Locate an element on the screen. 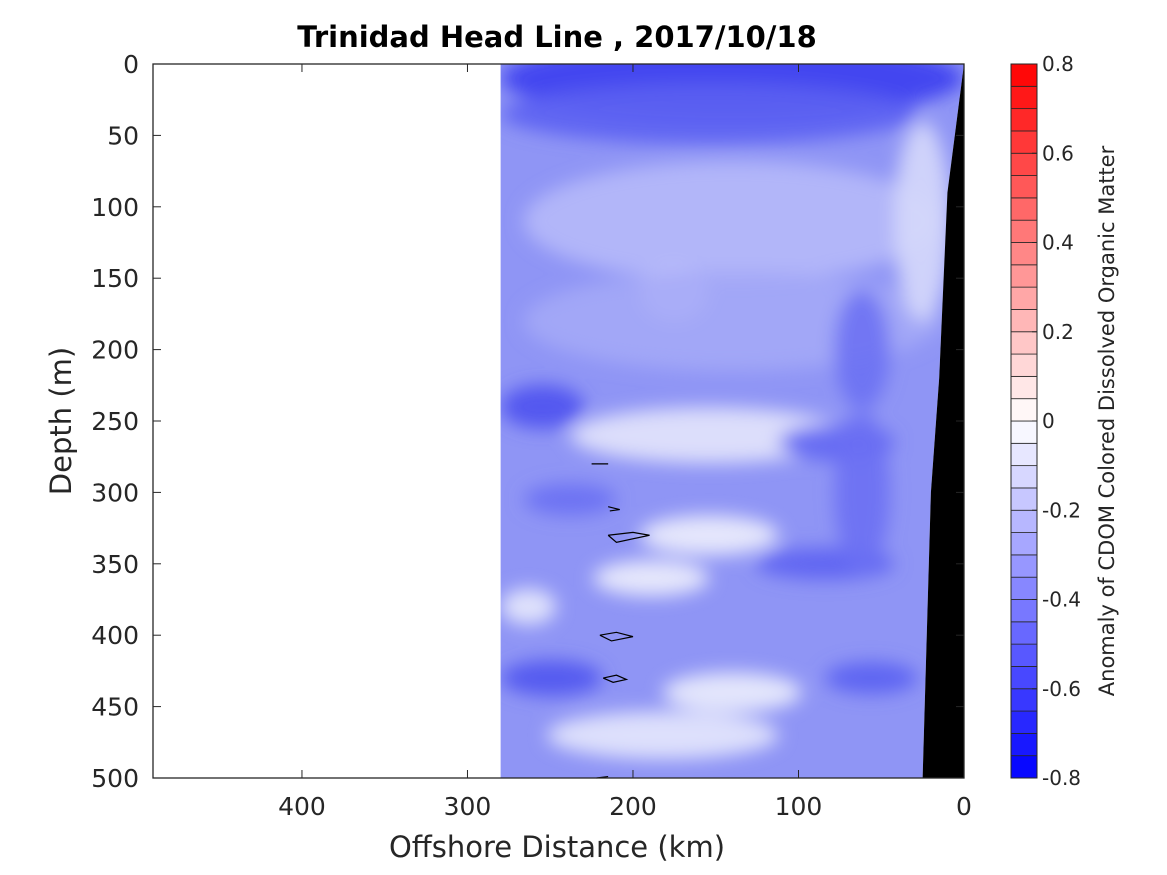 Image resolution: width=1167 pixels, height=875 pixels. colorbar-tick-label: 0.2 is located at coordinates (1058, 332).